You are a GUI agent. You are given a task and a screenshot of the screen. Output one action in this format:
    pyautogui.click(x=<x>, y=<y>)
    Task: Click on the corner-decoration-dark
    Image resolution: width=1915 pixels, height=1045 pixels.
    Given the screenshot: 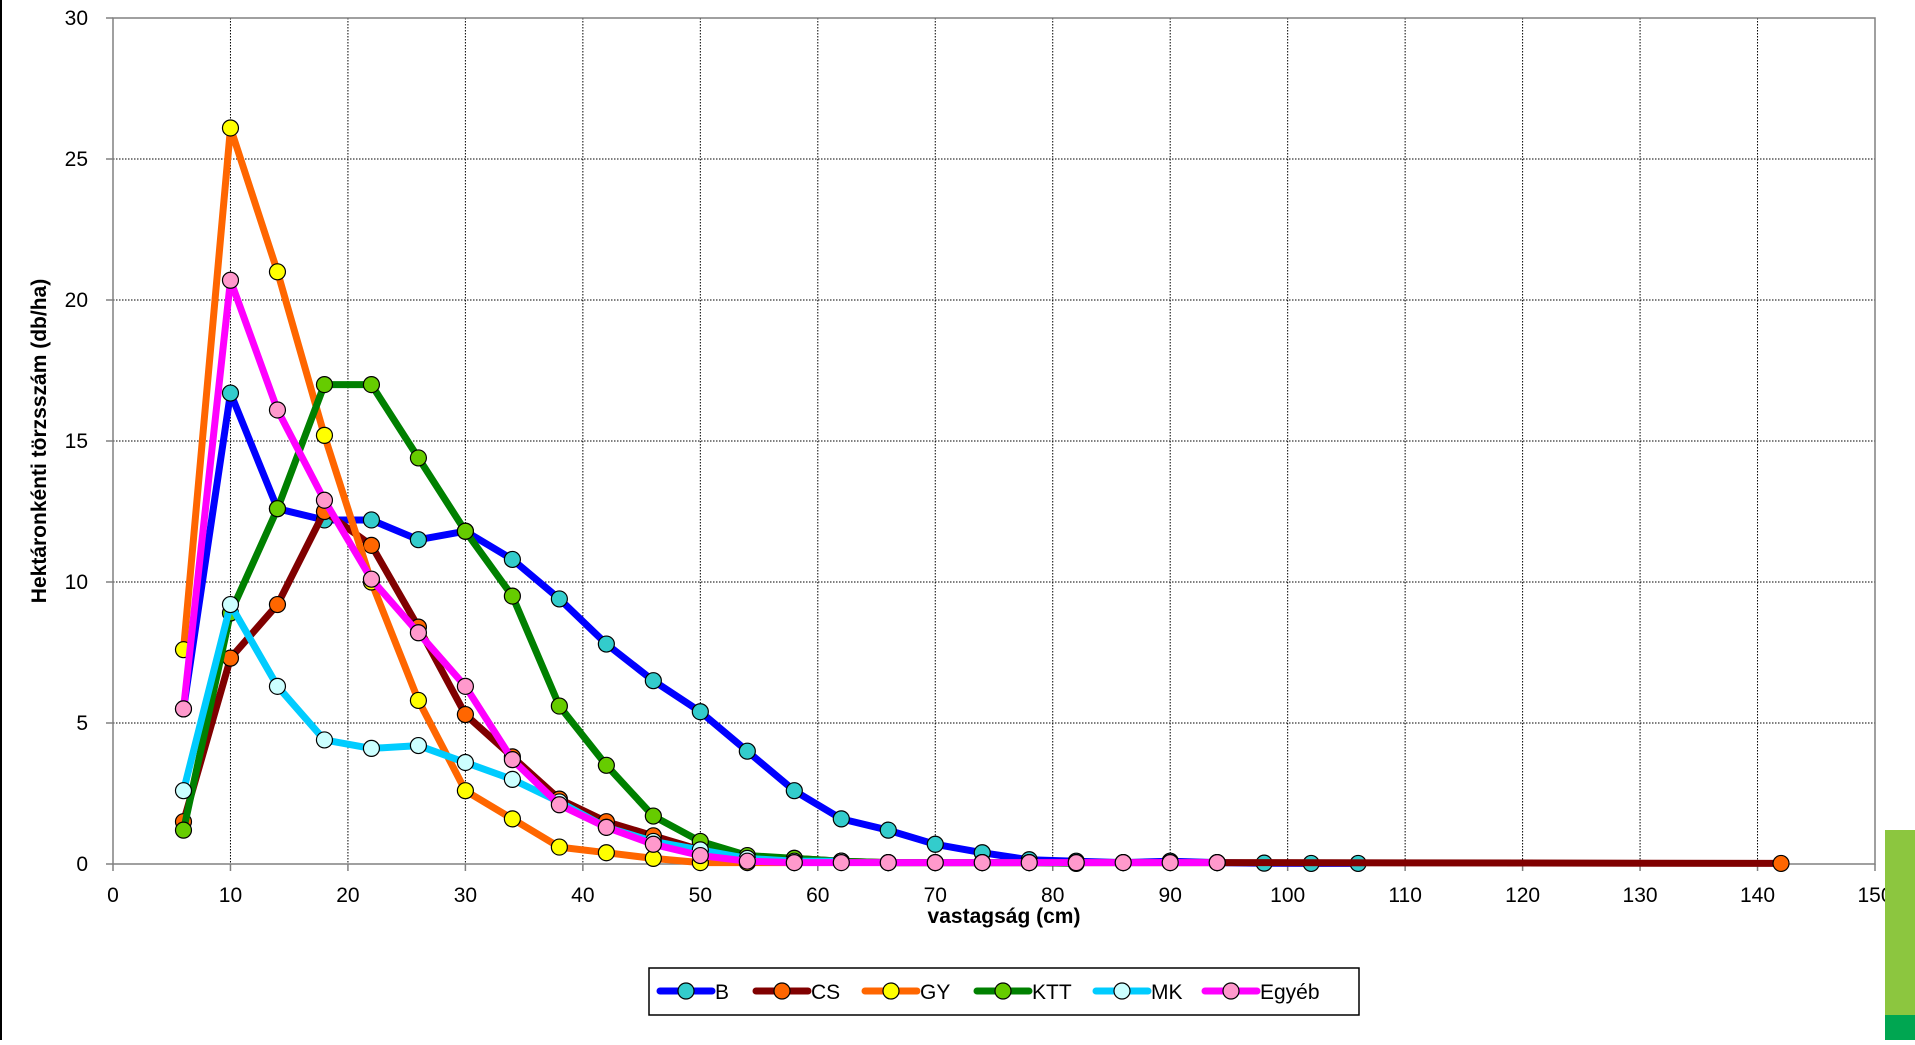 What is the action you would take?
    pyautogui.click(x=1900, y=1027)
    